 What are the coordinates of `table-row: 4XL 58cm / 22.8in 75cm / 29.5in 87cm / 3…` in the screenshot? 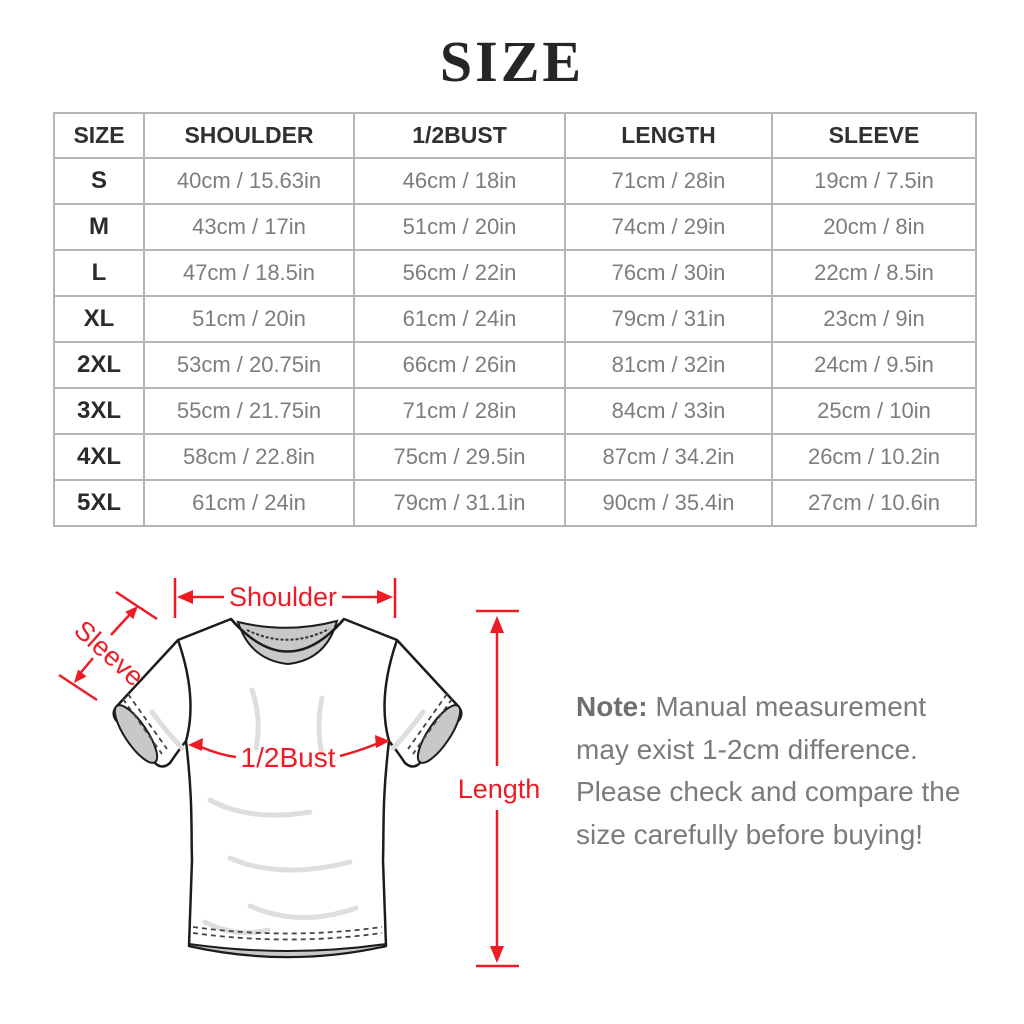 It's located at (515, 457).